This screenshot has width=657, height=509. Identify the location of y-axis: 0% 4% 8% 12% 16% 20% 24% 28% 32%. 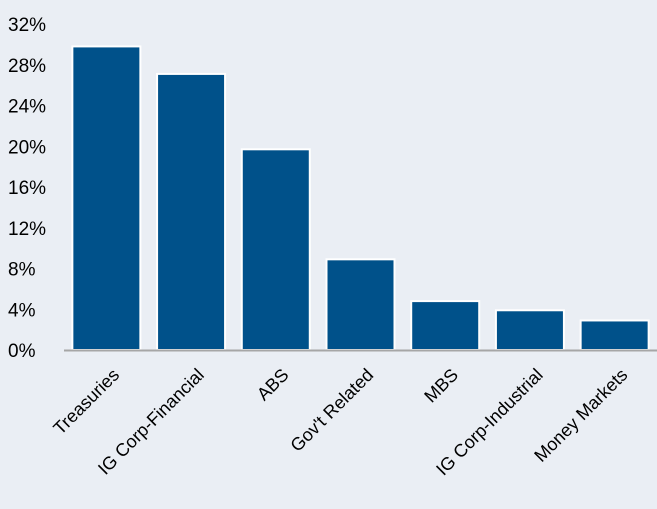
(27, 188).